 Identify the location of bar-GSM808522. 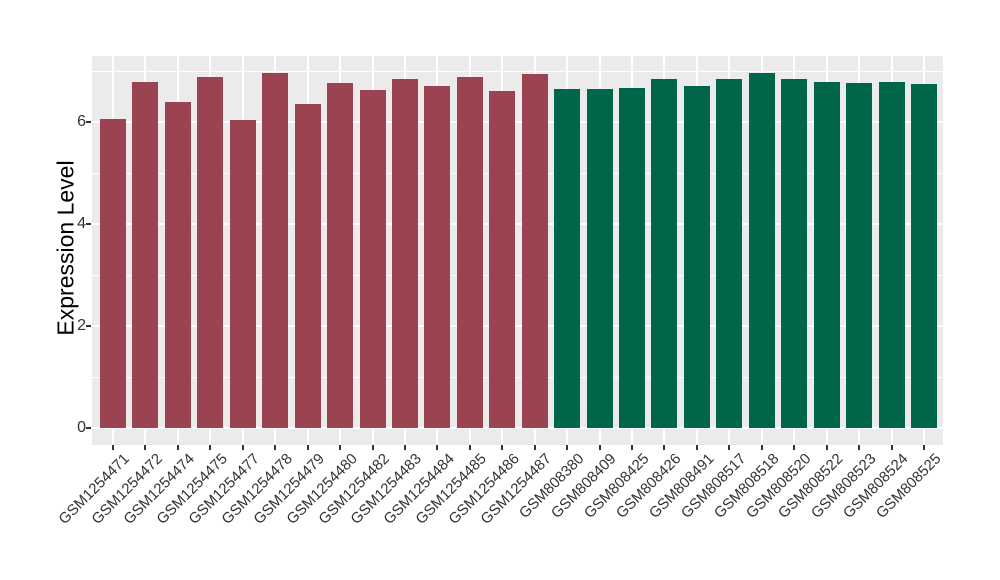
(826, 255).